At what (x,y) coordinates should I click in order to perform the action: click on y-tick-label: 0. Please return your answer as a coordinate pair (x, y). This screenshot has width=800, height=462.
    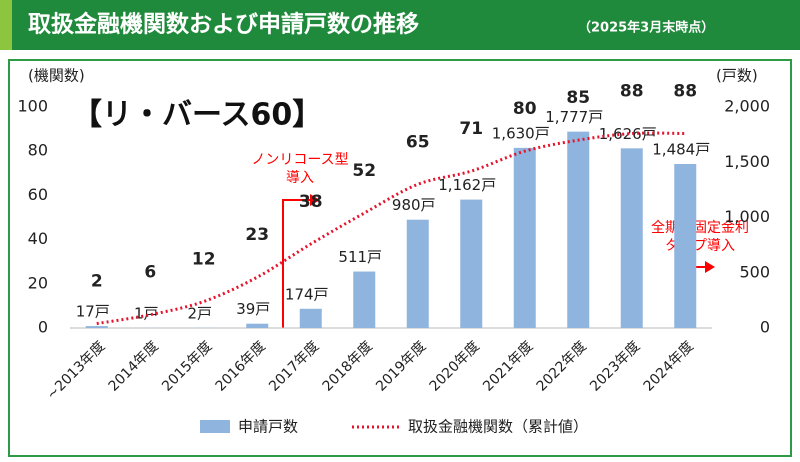
    Looking at the image, I should click on (43, 327).